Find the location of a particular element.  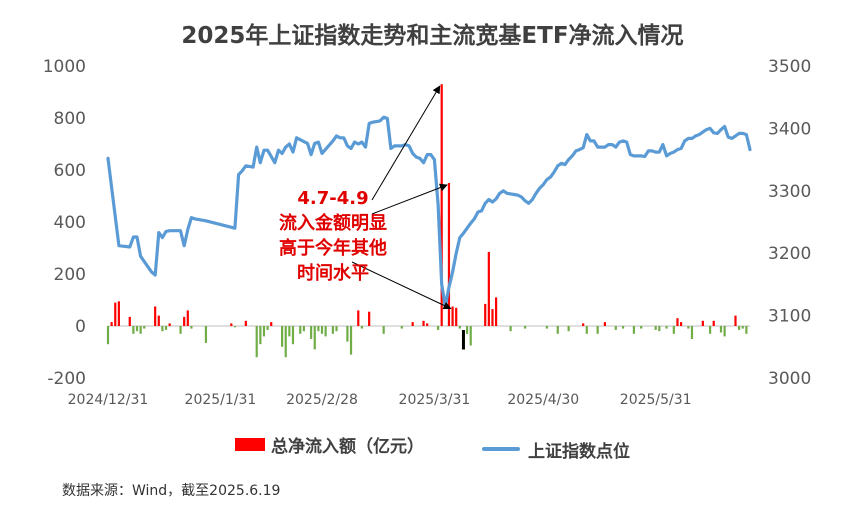

chart-legend: 总净流入额（亿元） 上证指数点位 is located at coordinates (432, 447).